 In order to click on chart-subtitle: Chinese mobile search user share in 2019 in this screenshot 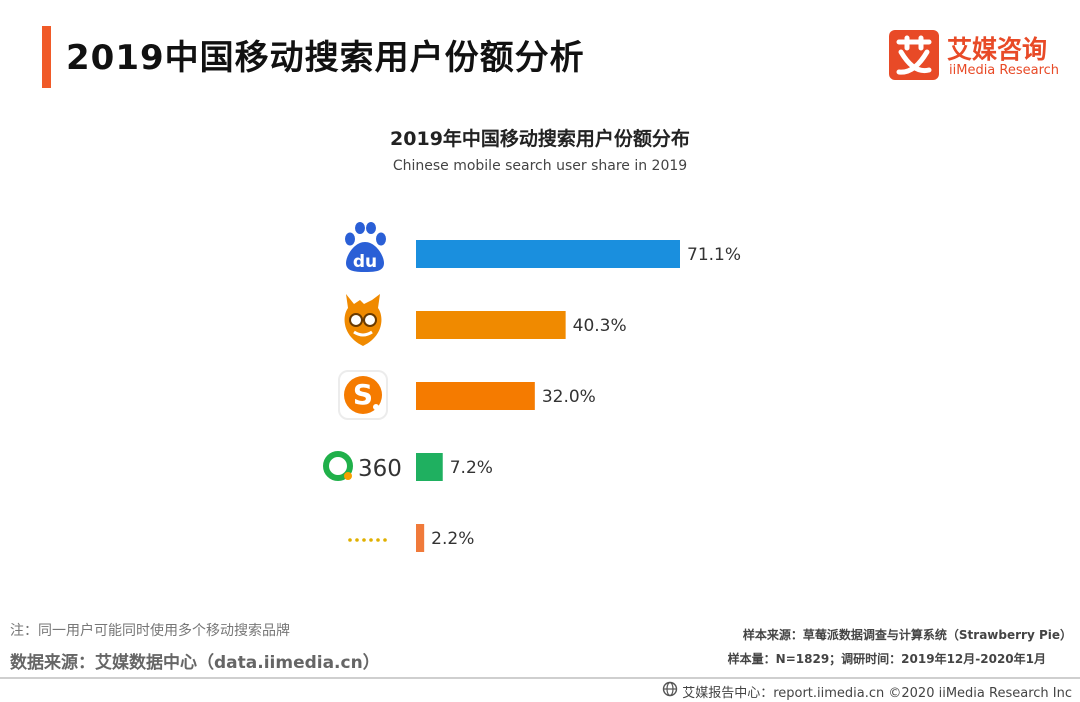, I will do `click(540, 166)`.